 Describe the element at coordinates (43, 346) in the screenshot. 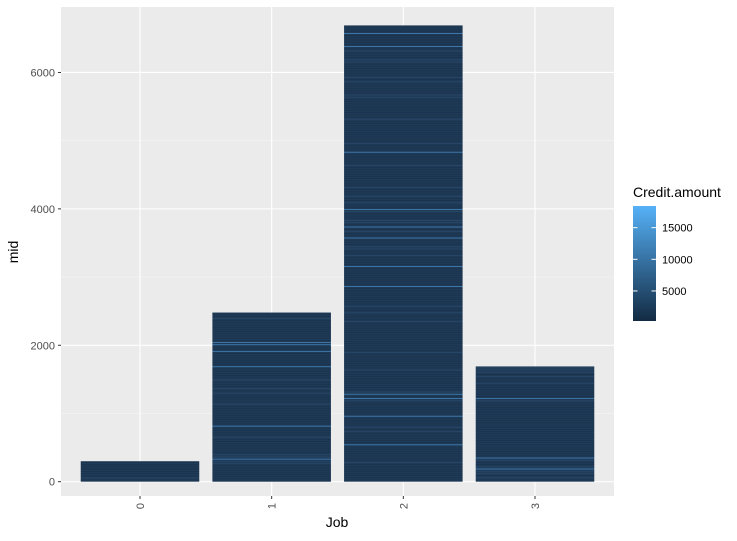

I see `y-tick-label: 2000` at that location.